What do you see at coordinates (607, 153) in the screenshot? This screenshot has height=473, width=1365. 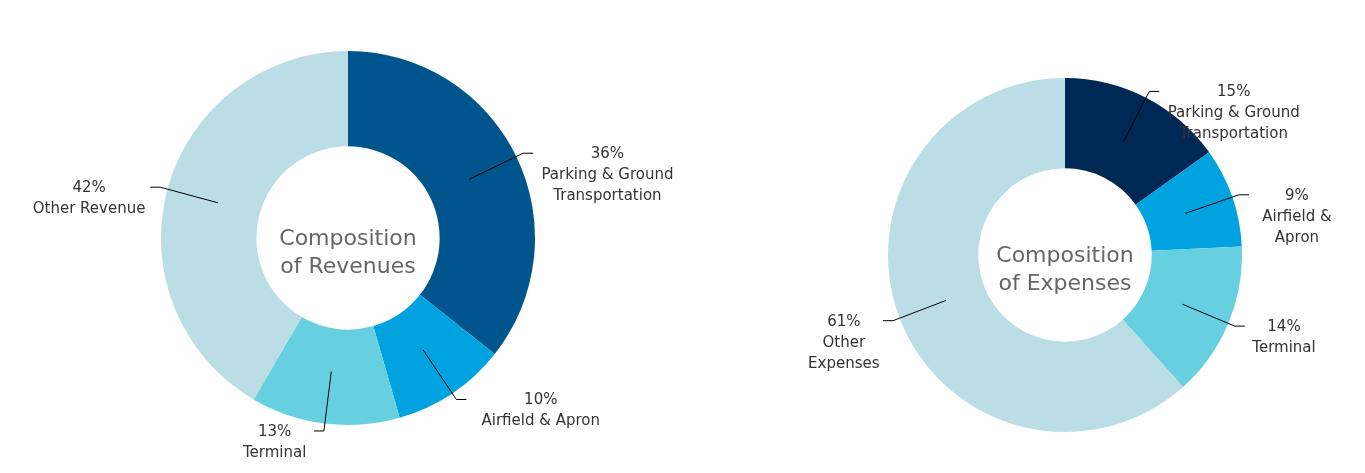 I see `data-label: 36%` at bounding box center [607, 153].